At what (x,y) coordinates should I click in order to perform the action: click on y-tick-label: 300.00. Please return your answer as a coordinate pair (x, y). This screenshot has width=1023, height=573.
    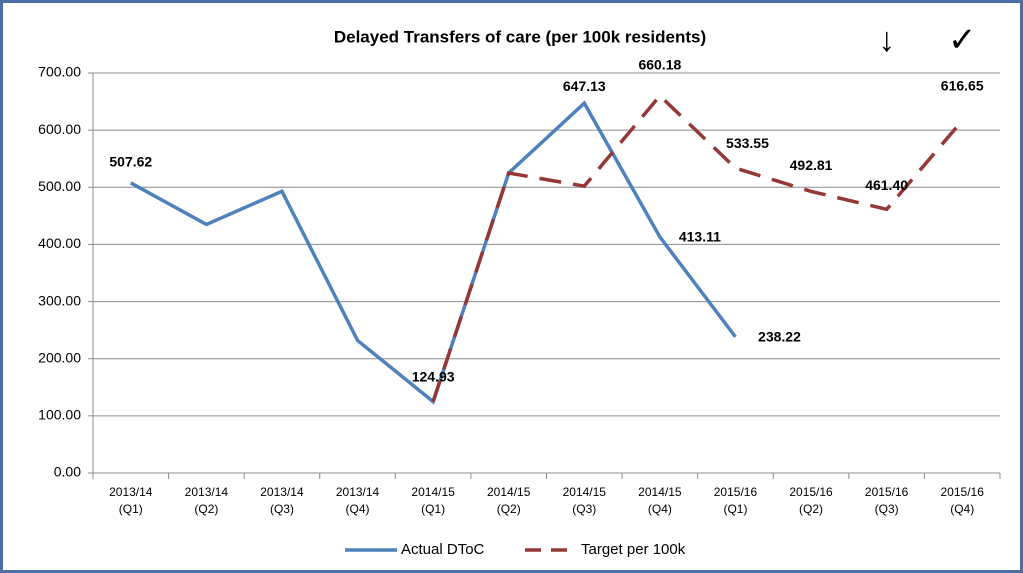
    Looking at the image, I should click on (59, 300).